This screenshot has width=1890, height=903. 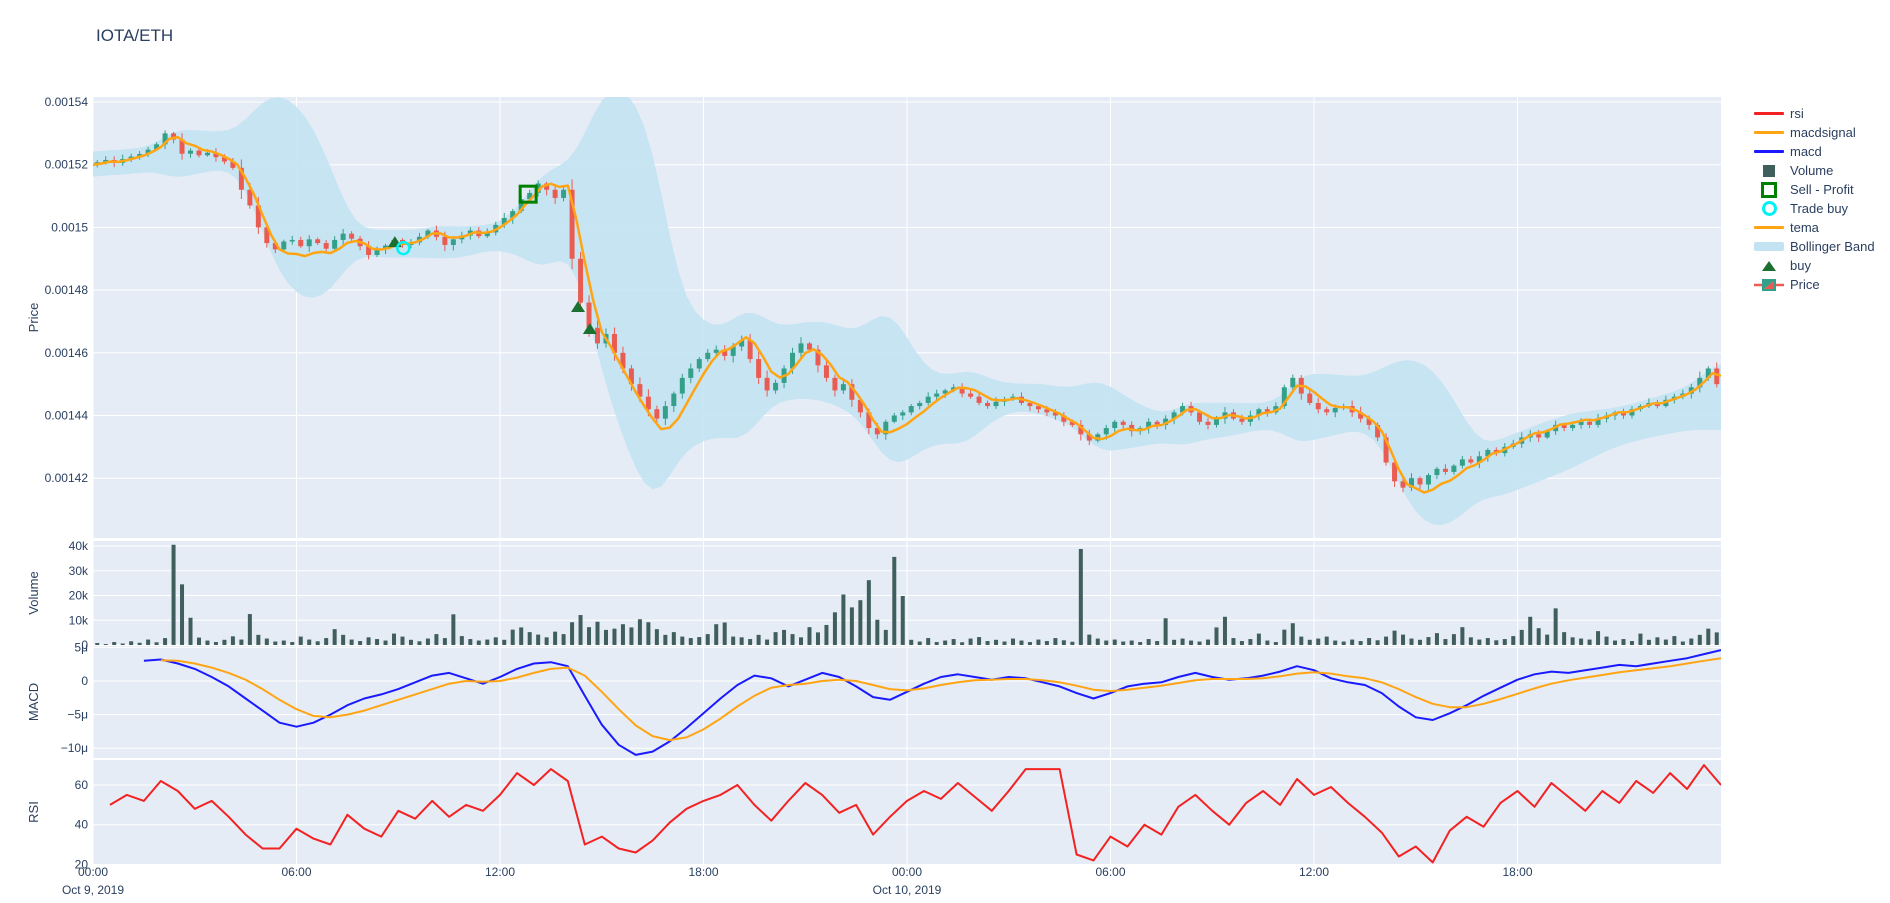 I want to click on legend-item-volume: Volume, so click(x=1813, y=170).